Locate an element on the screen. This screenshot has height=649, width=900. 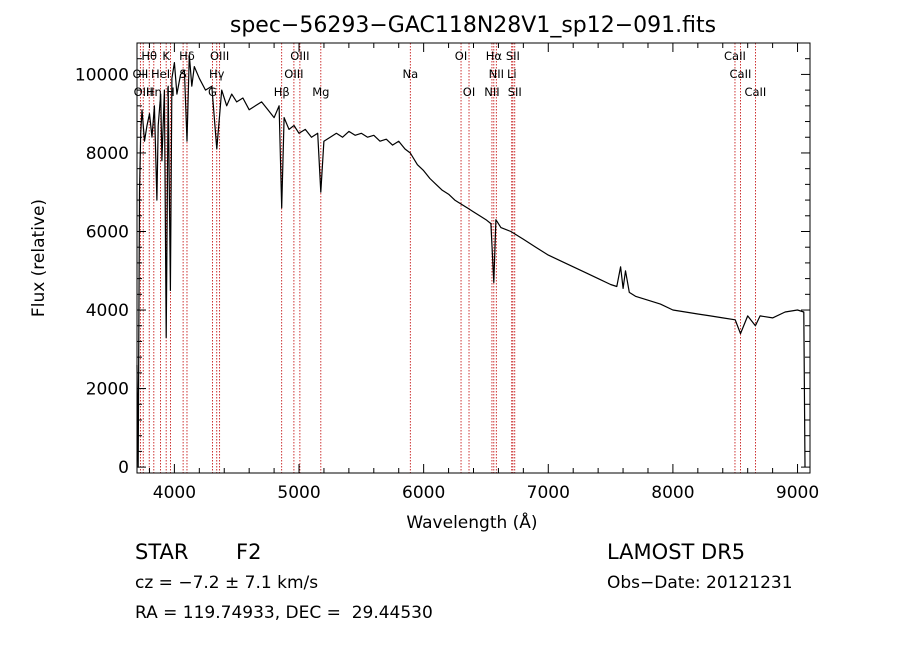
line-label-16: Li is located at coordinates (512, 74).